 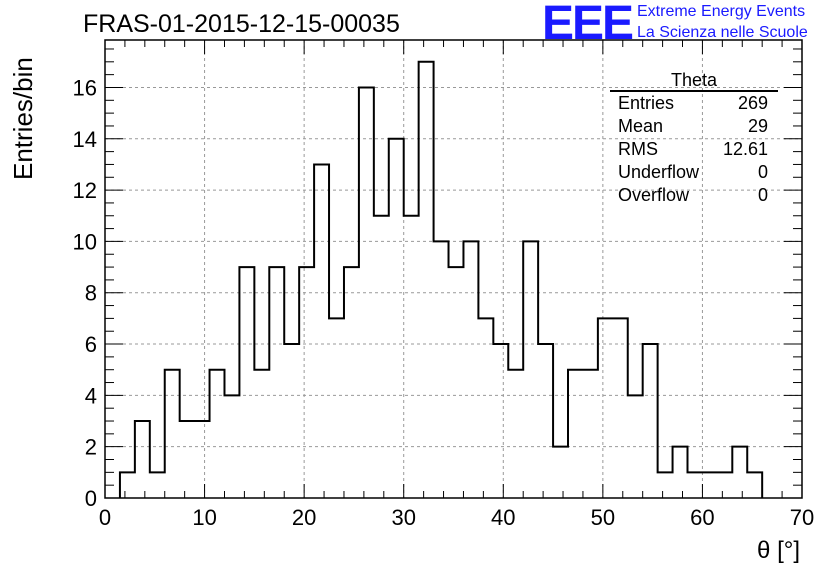 What do you see at coordinates (304, 517) in the screenshot?
I see `x-tick-label: 20` at bounding box center [304, 517].